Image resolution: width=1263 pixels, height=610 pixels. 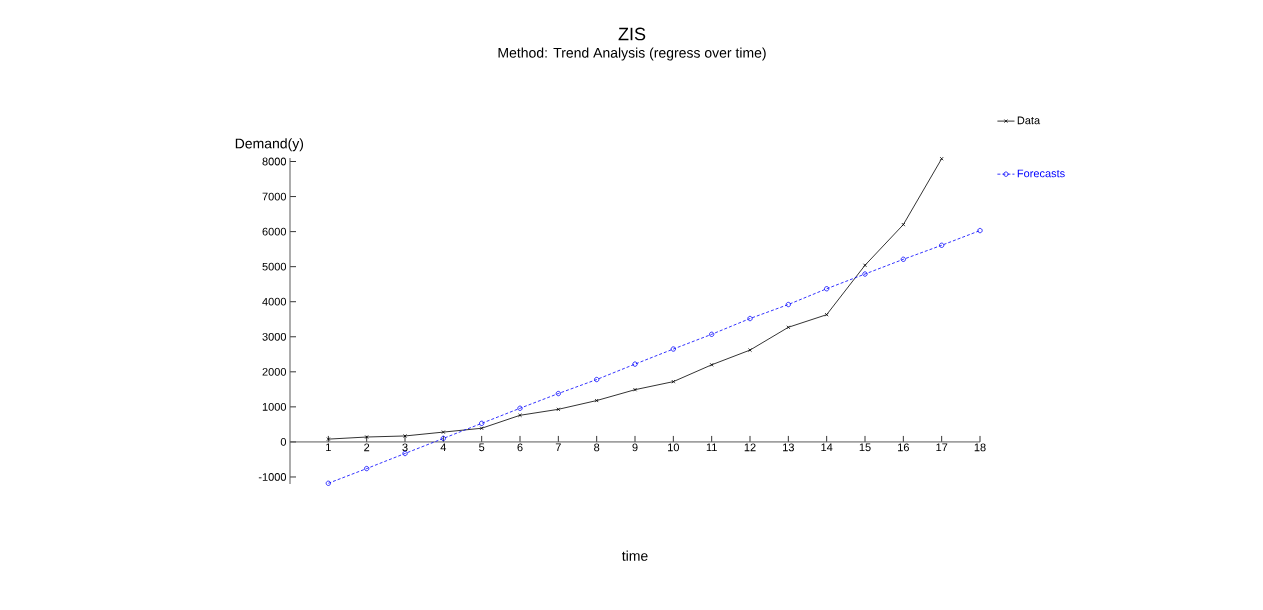 I want to click on x-tick-label: 18, so click(x=980, y=447).